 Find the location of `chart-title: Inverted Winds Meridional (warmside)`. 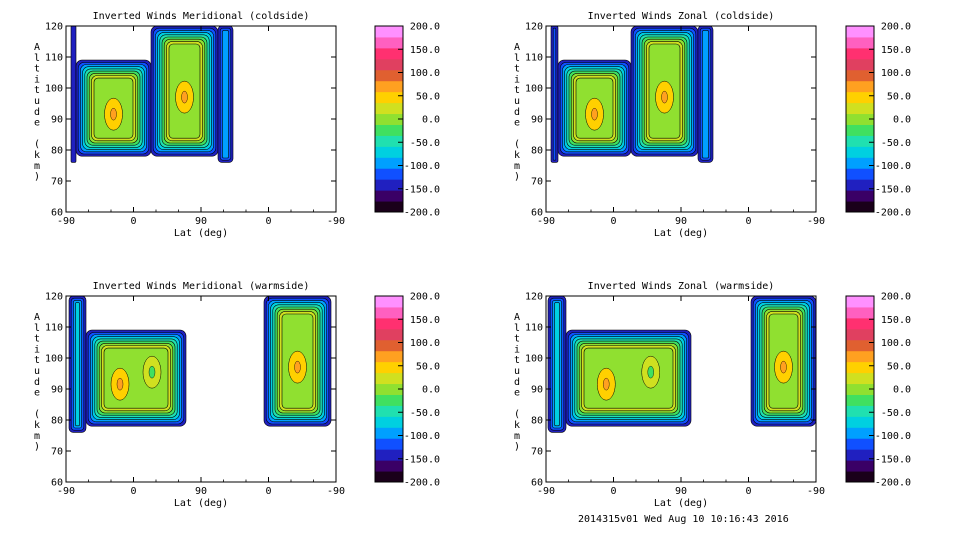

chart-title: Inverted Winds Meridional (warmside) is located at coordinates (201, 286).